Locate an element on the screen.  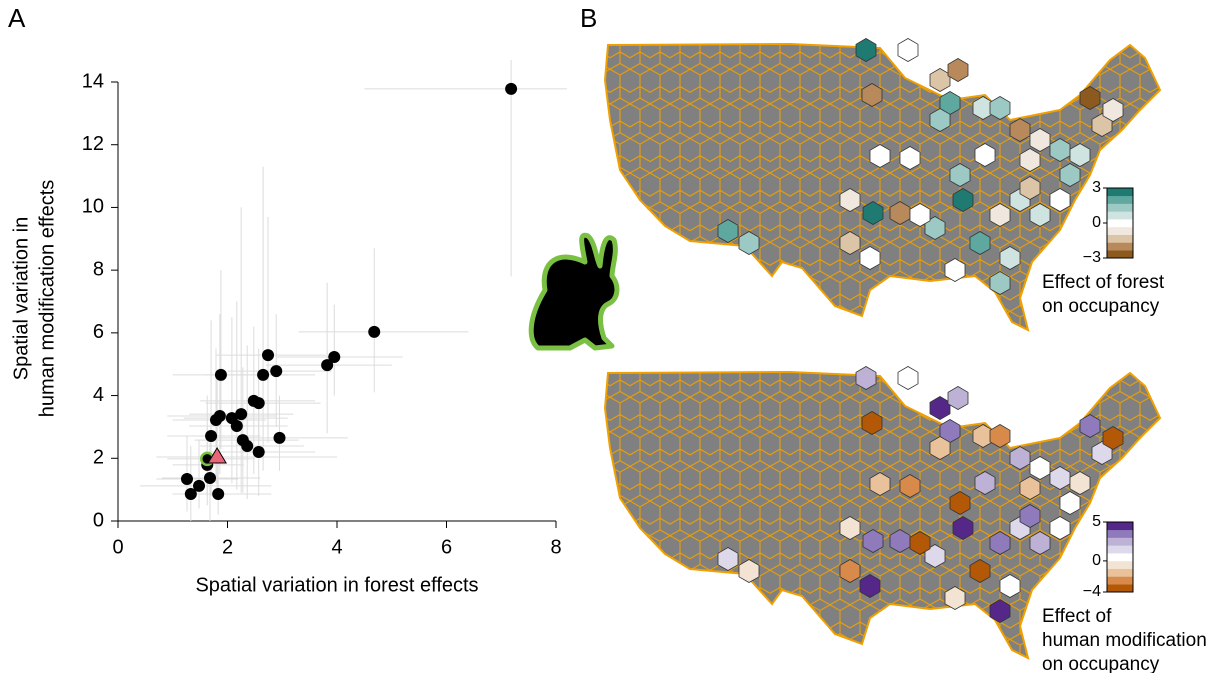
y-tick-label: 10 is located at coordinates (93, 207).